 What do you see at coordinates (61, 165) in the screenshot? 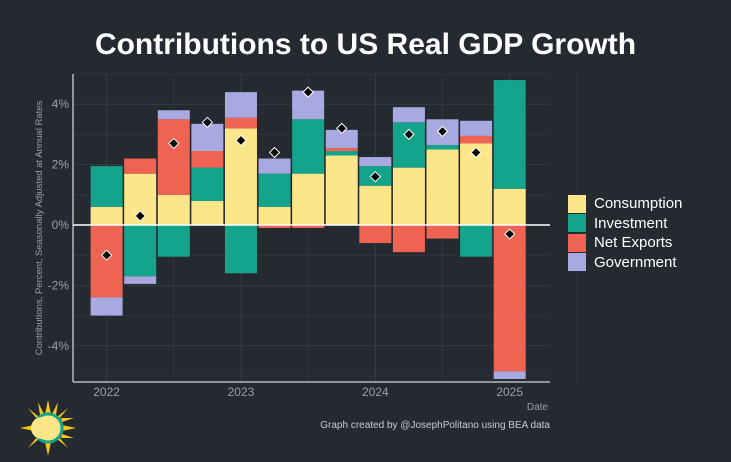
I see `y-tick-label: 2%` at bounding box center [61, 165].